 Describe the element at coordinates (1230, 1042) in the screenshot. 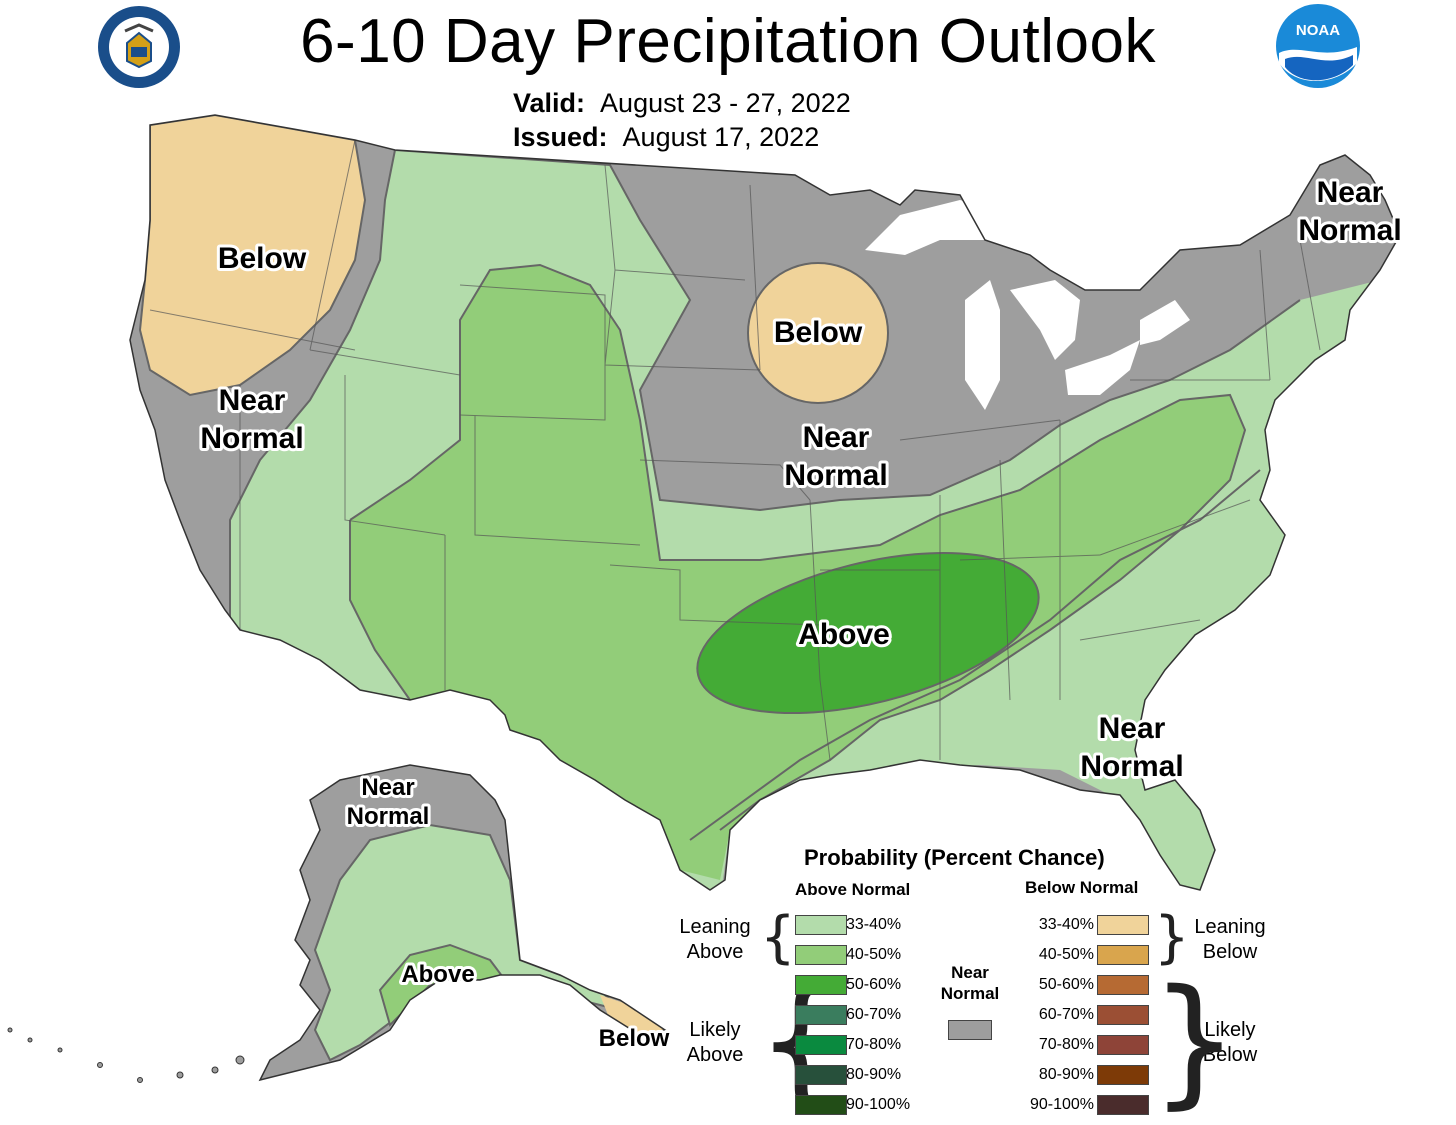

I see `legend-likely-below: Likely Below` at that location.